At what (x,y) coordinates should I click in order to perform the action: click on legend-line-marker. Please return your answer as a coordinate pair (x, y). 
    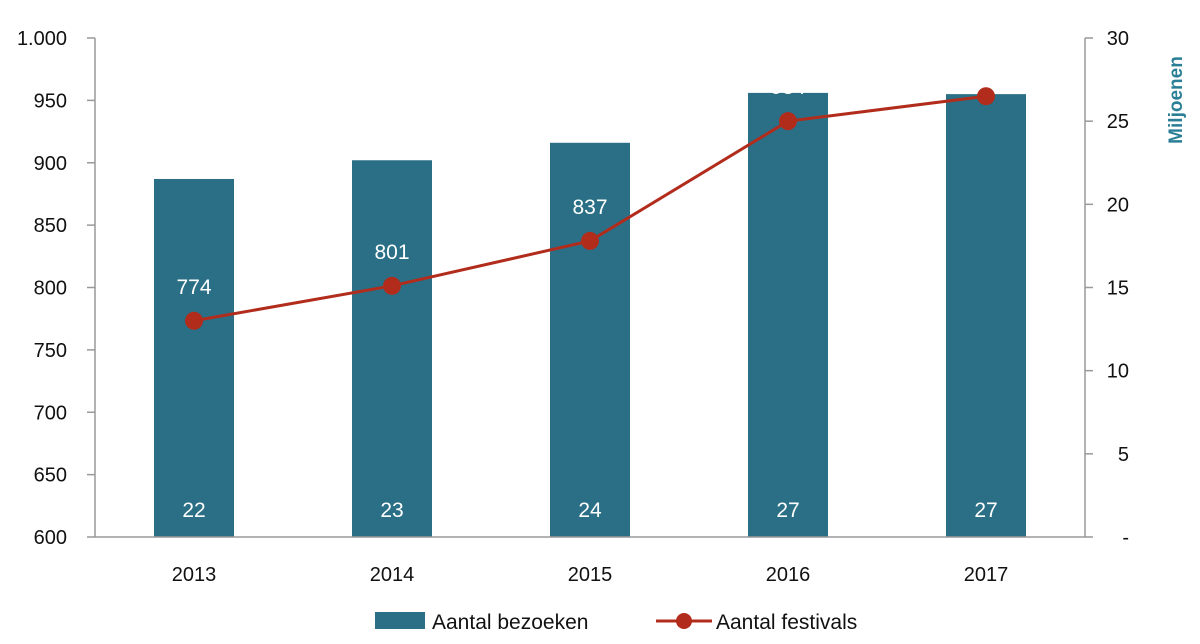
    Looking at the image, I should click on (684, 621).